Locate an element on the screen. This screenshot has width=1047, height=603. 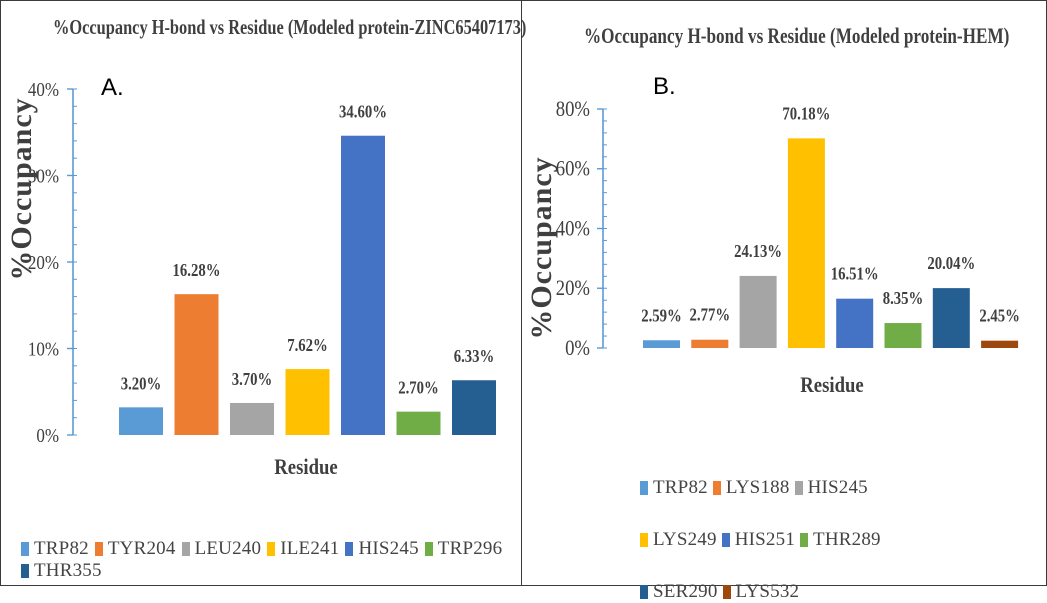
legend-item-thr355: THR355 is located at coordinates (61, 571).